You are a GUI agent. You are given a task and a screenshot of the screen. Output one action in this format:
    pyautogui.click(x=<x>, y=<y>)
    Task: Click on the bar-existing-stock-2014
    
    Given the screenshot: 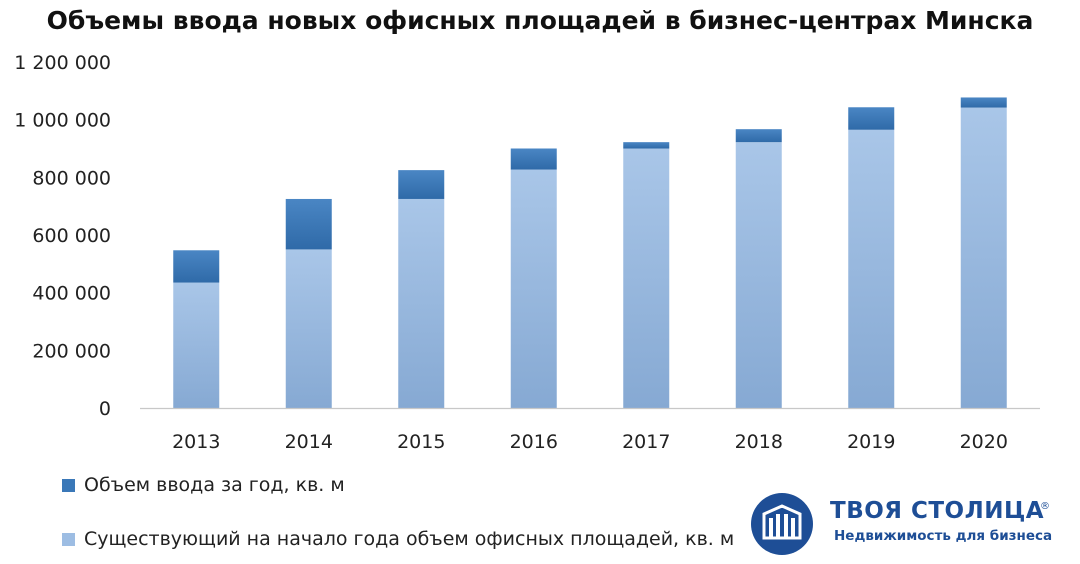 What is the action you would take?
    pyautogui.click(x=308, y=328)
    